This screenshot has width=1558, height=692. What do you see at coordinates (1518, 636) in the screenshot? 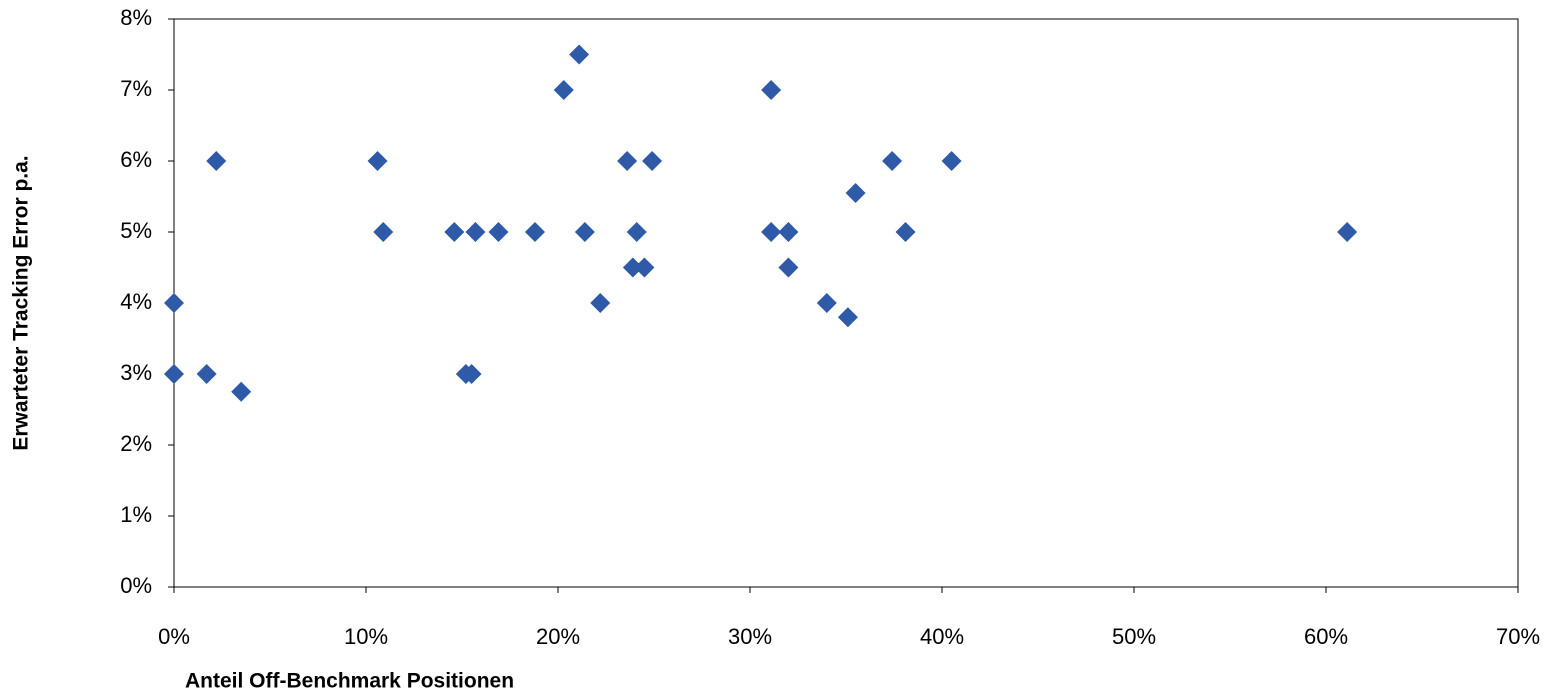
I see `x-tick-label: 70%` at bounding box center [1518, 636].